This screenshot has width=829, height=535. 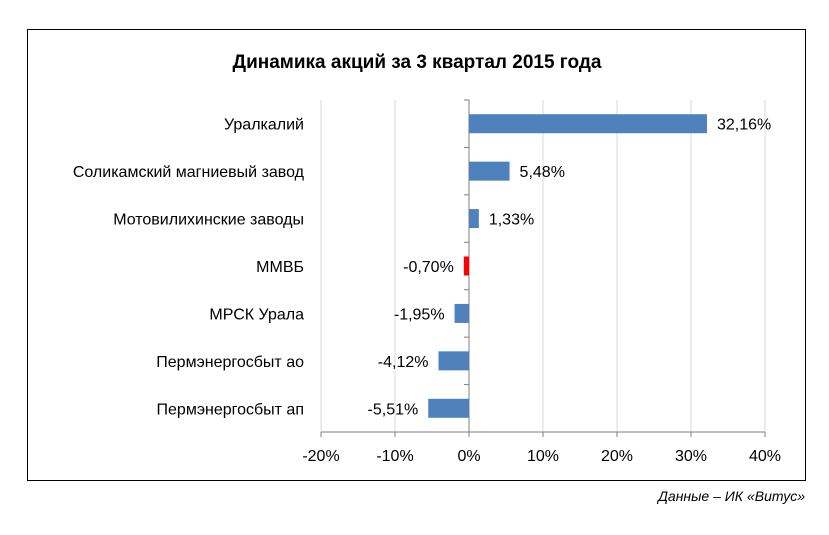 I want to click on x-tick-label: 30%, so click(x=691, y=456).